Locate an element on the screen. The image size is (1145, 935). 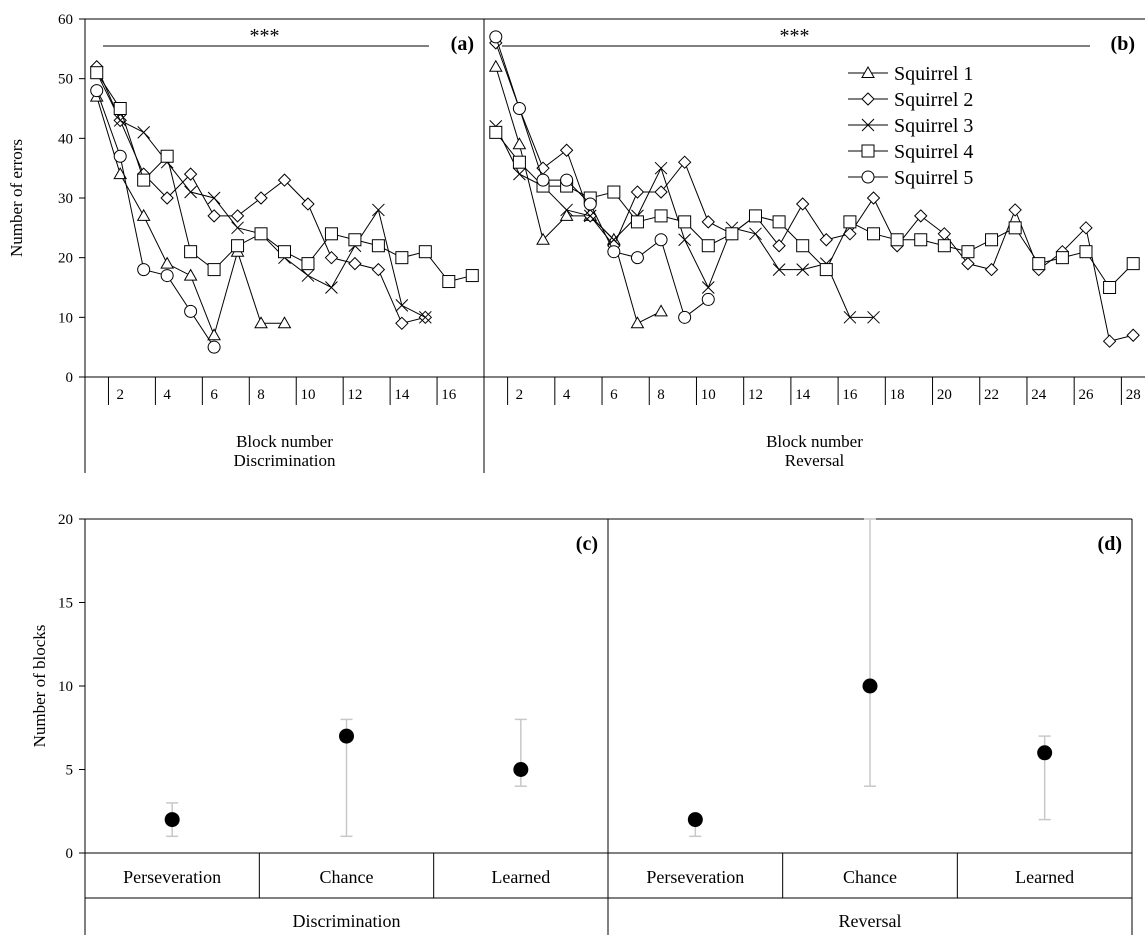
y-tick-label: 5 is located at coordinates (70, 771).